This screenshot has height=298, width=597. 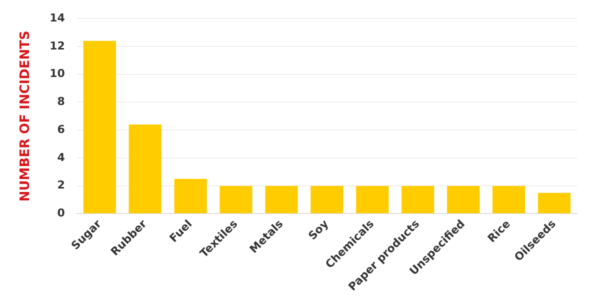 I want to click on y-tick-label: 14, so click(x=58, y=17).